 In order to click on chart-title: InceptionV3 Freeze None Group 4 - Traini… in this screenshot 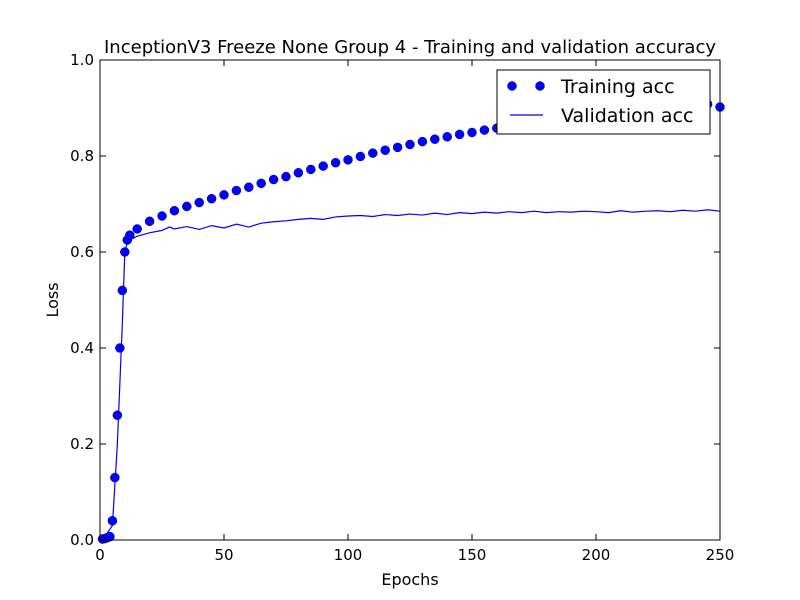, I will do `click(410, 47)`.